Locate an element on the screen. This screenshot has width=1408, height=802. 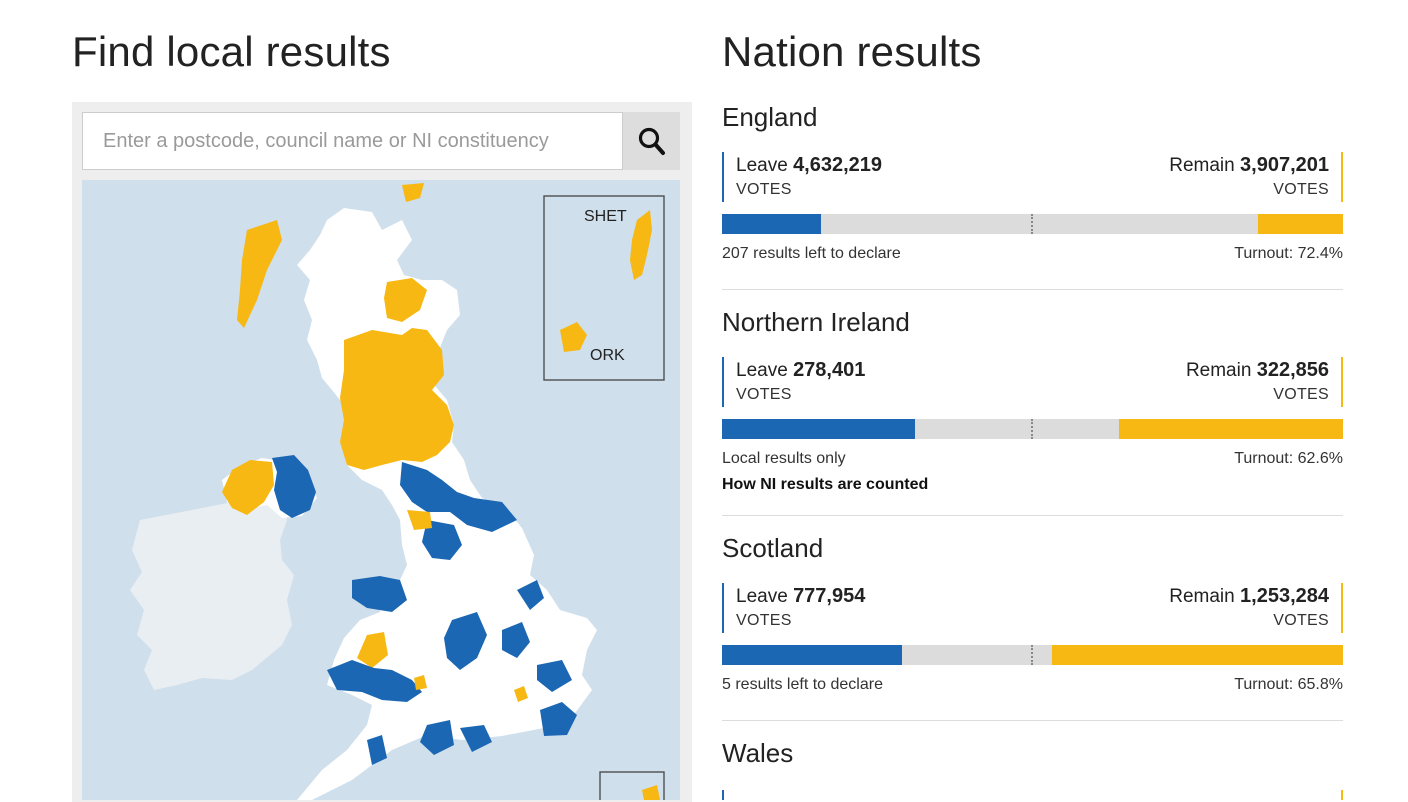
kent-leave is located at coordinates (558, 719).